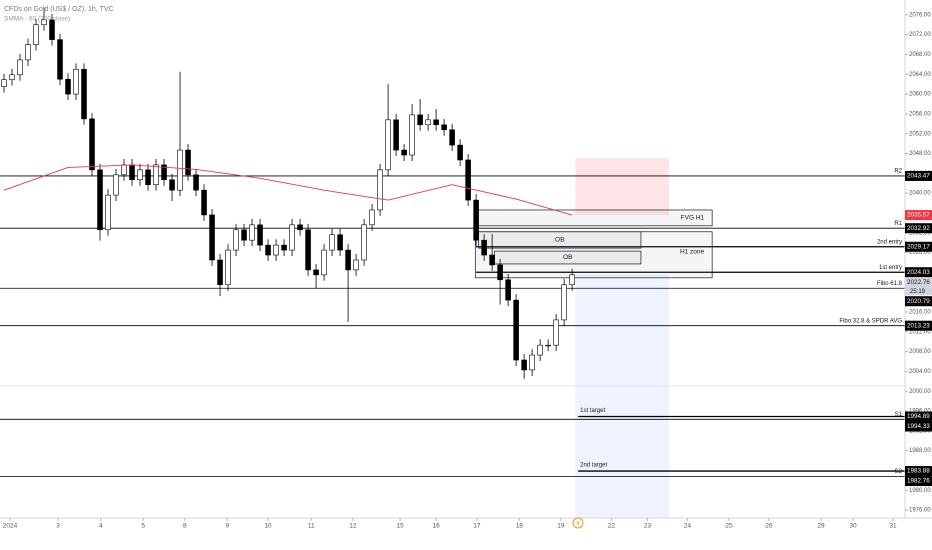 This screenshot has width=932, height=550. Describe the element at coordinates (890, 268) in the screenshot. I see `level-name: 1st entry` at that location.